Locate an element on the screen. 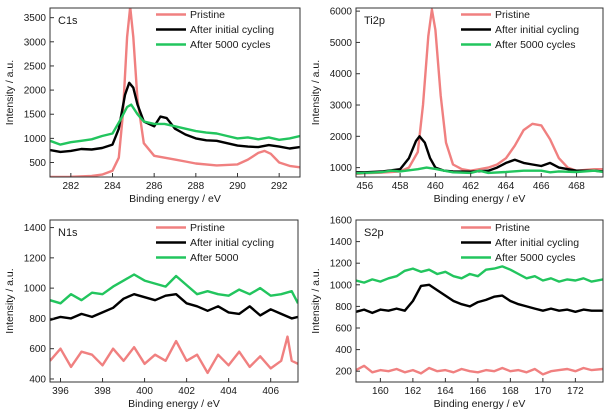 This screenshot has height=412, width=608. x-tick-label: 292 is located at coordinates (279, 186).